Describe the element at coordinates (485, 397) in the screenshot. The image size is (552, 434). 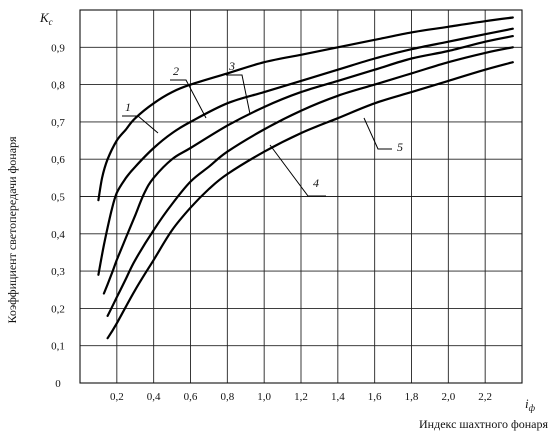
I see `x-tick-label: 2,2` at that location.